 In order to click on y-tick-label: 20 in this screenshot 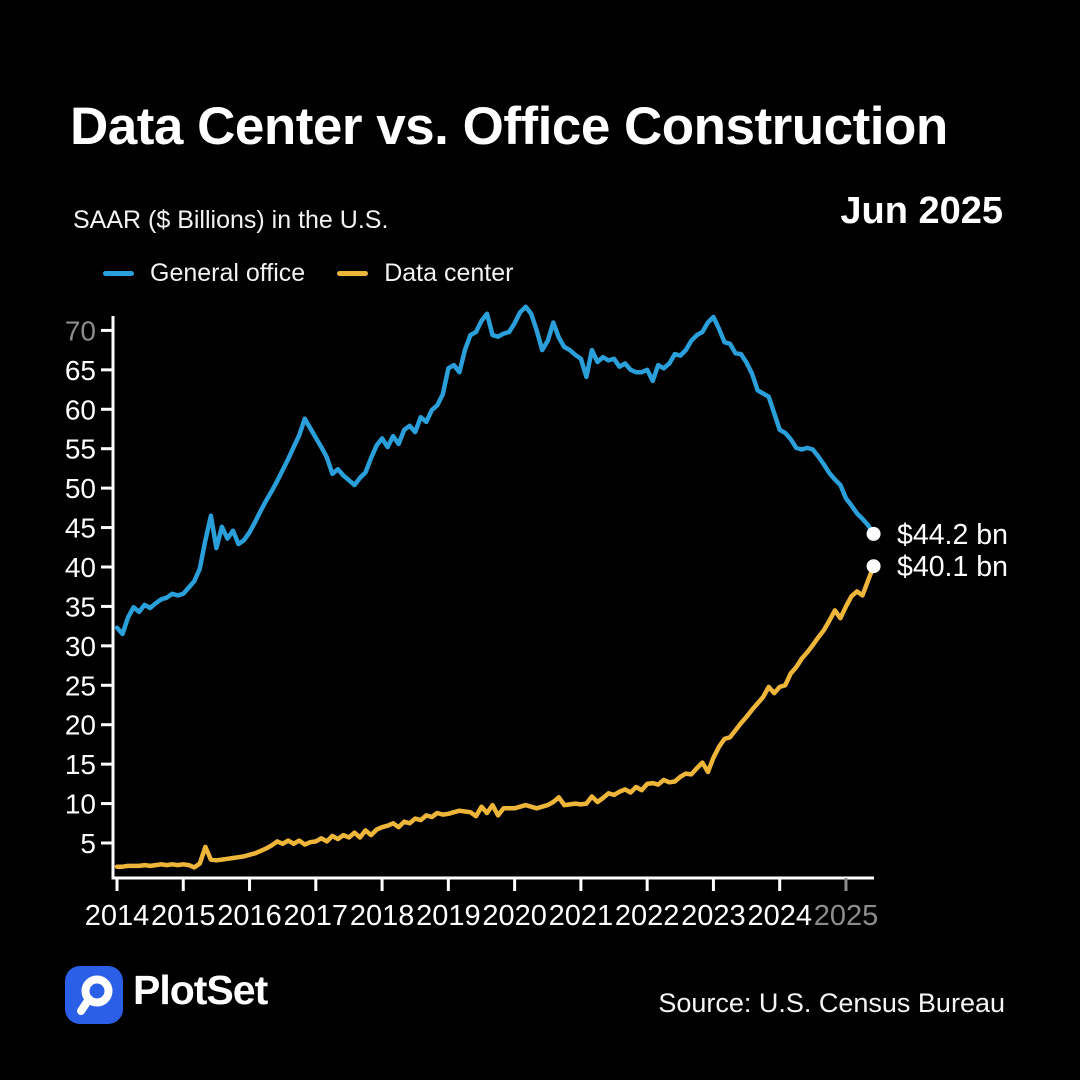, I will do `click(80, 725)`.